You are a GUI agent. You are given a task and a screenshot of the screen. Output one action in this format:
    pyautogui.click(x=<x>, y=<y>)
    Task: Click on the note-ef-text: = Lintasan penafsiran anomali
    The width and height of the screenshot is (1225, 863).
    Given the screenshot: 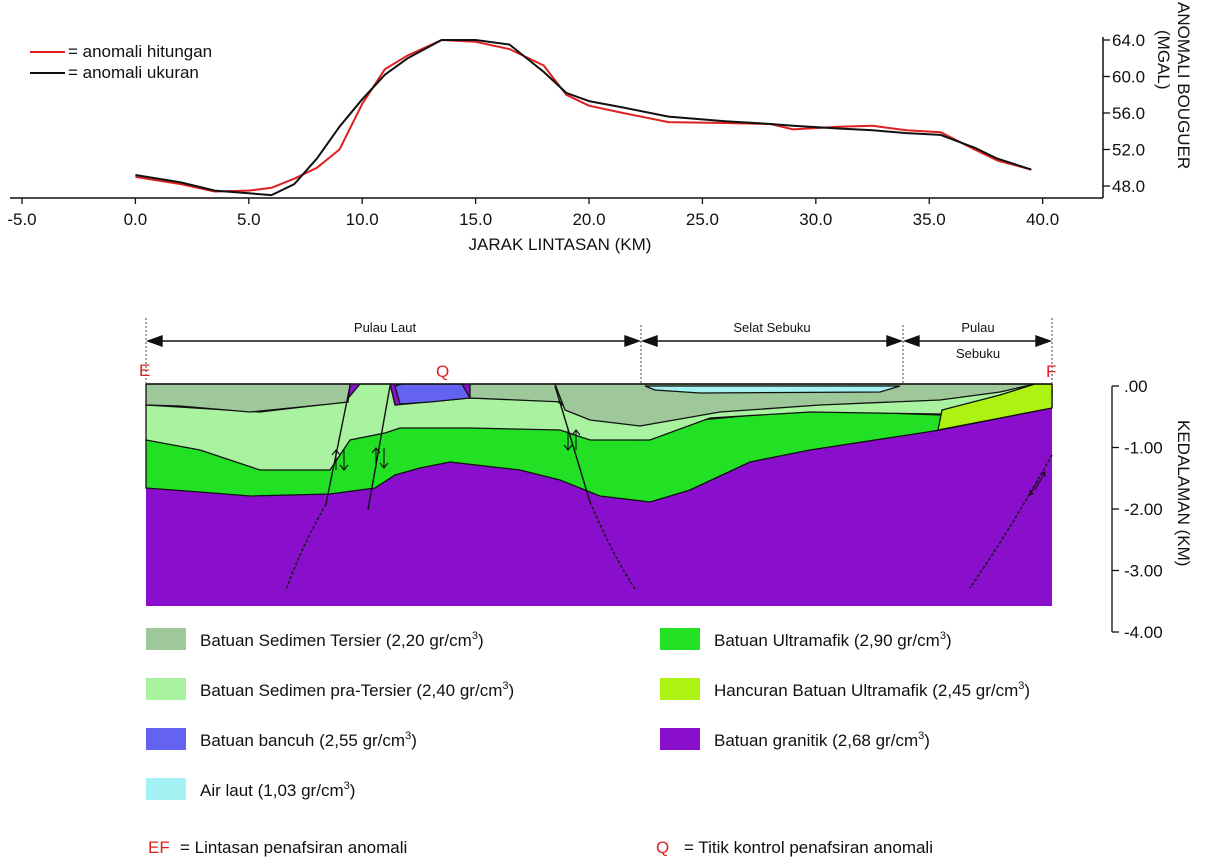 What is the action you would take?
    pyautogui.click(x=293, y=847)
    